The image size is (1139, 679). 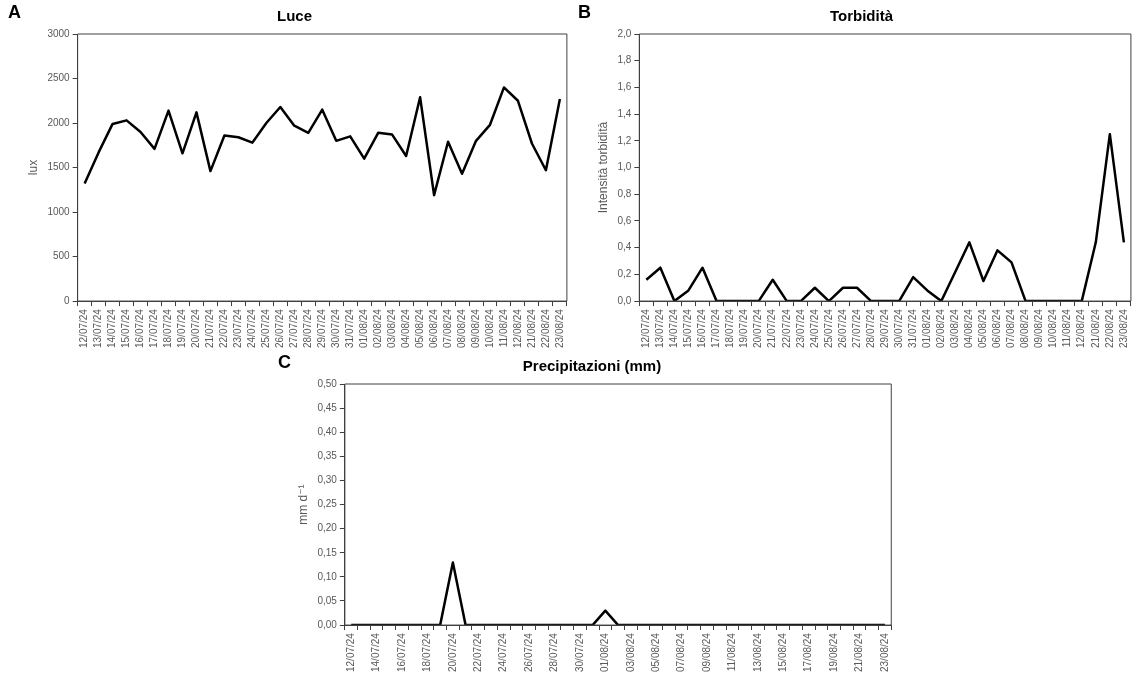 I want to click on x-tick-label: 15/07/24, so click(x=688, y=328).